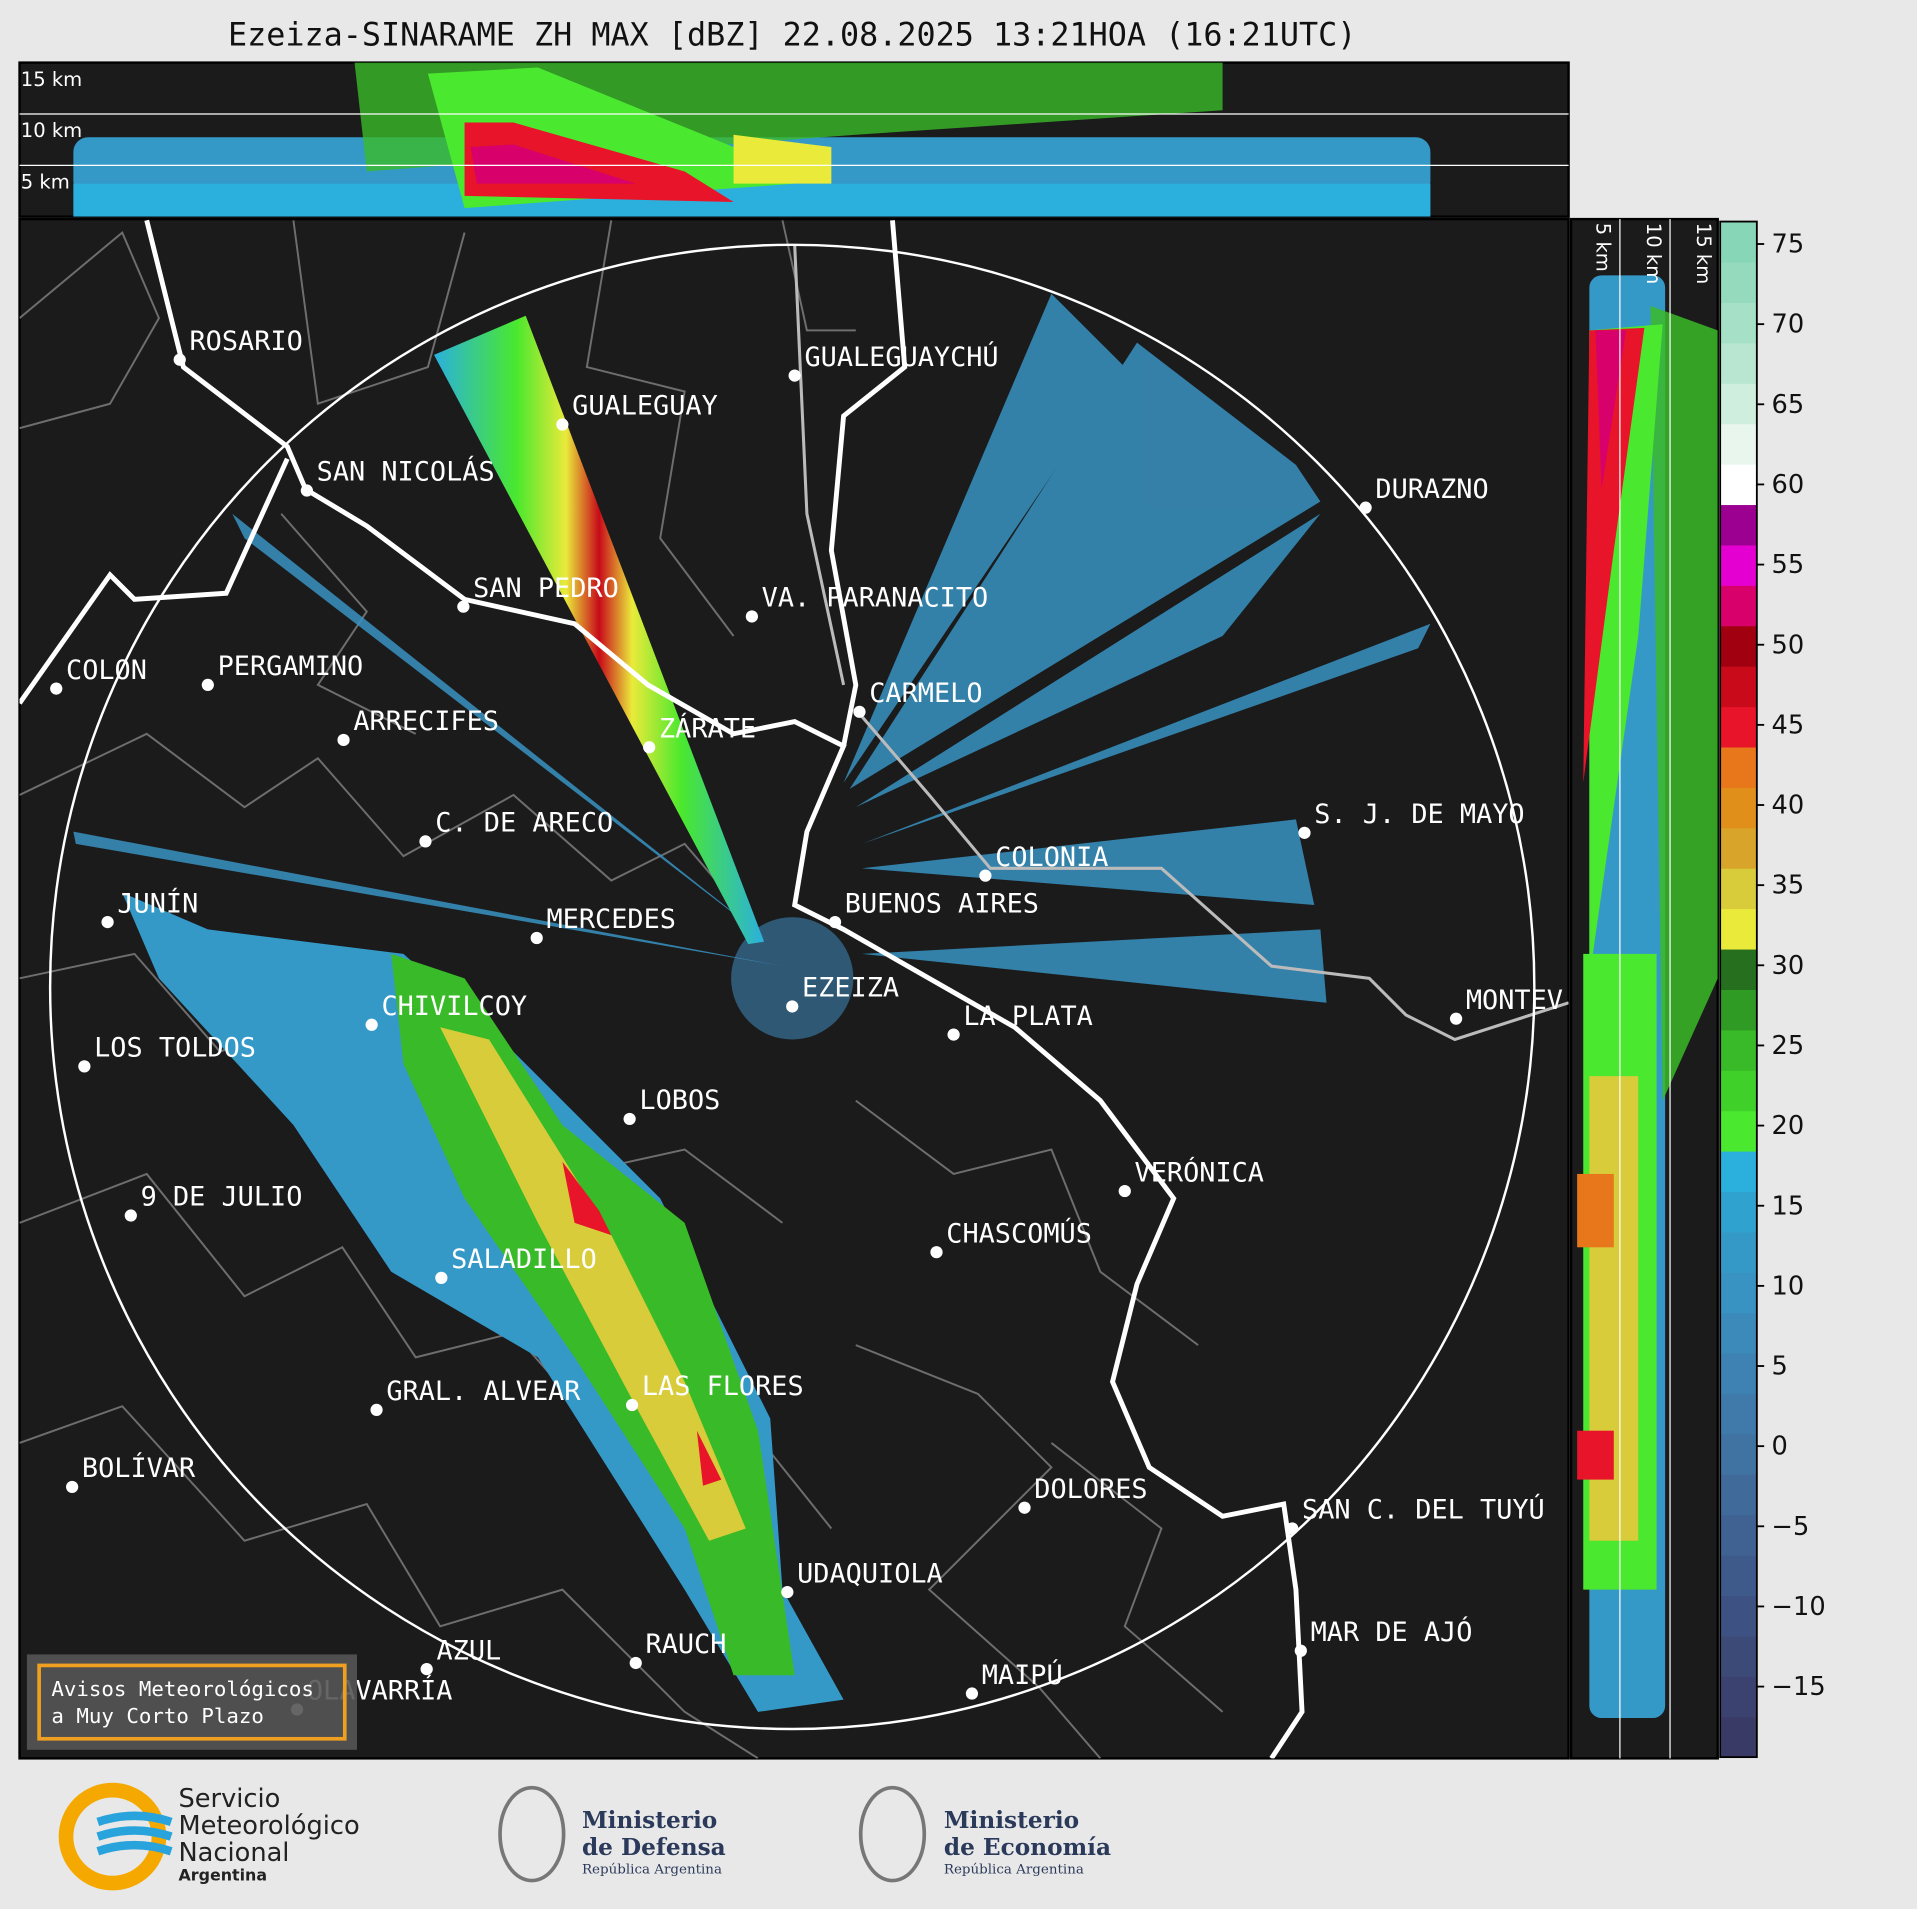  I want to click on top-echo, so click(752, 139).